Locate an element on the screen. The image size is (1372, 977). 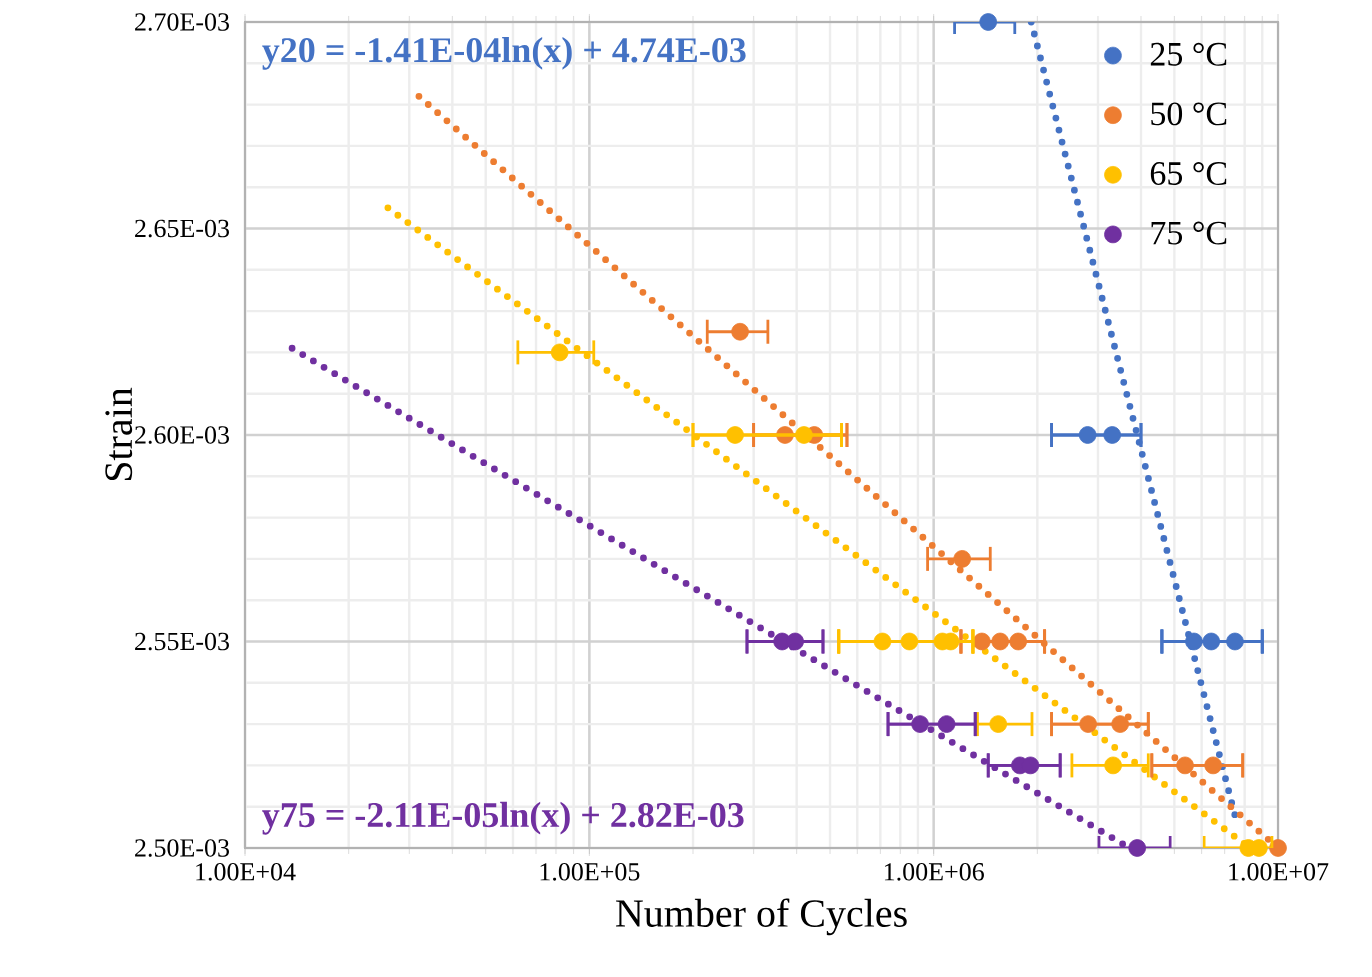
legend-label: 75 °C is located at coordinates (1189, 233).